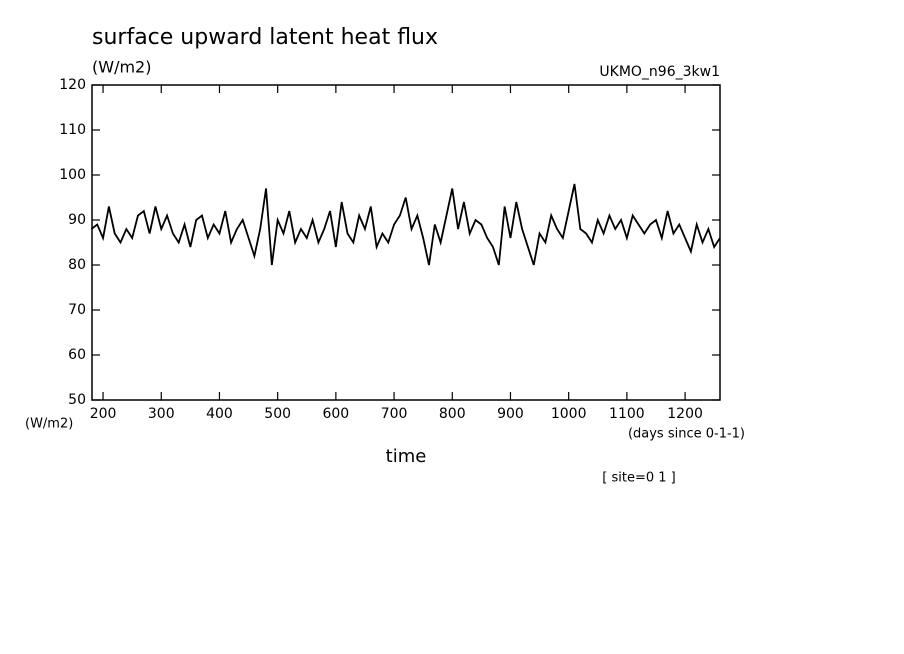  What do you see at coordinates (659, 72) in the screenshot?
I see `dataset-label: UKMO_n96_3kw1` at bounding box center [659, 72].